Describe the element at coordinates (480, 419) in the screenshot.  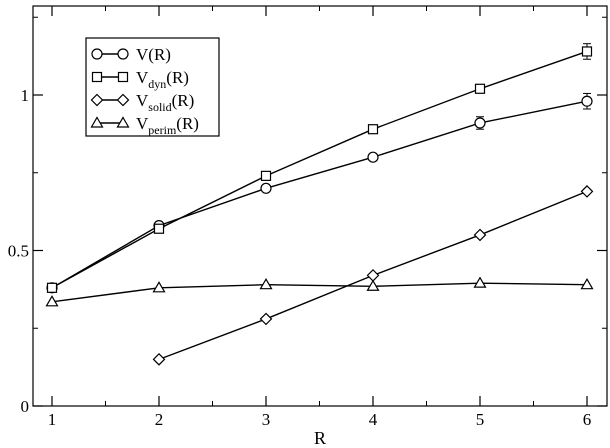
I see `x-tick-label: 5` at that location.